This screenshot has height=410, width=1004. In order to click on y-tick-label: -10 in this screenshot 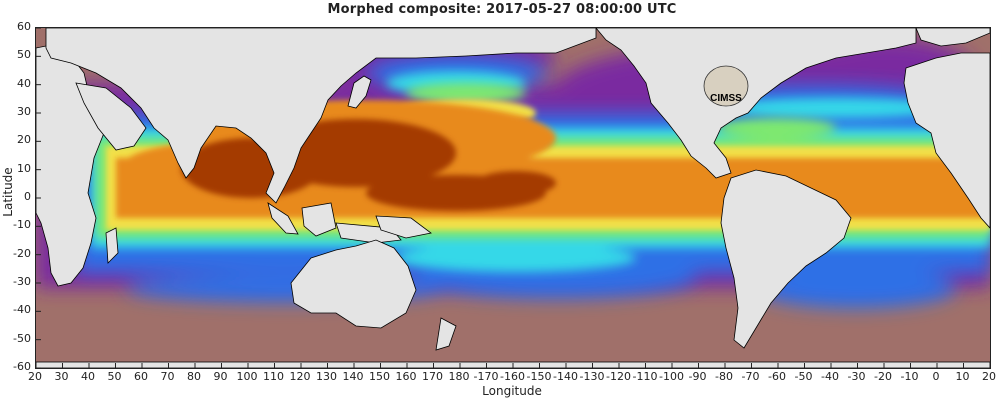, I will do `click(22, 225)`.